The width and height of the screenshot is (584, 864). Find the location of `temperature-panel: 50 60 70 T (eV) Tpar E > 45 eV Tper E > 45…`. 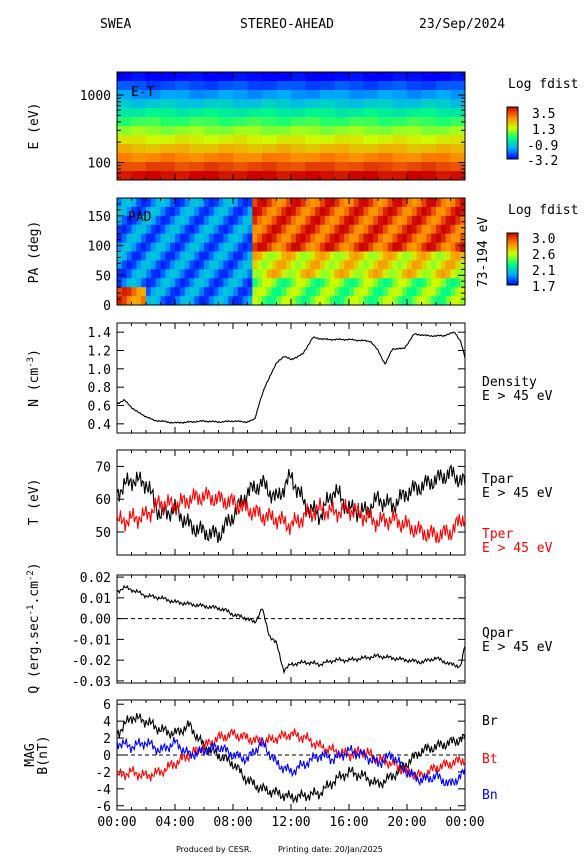

temperature-panel: 50 60 70 T (eV) Tpar E > 45 eV Tper E > 45… is located at coordinates (290, 502).